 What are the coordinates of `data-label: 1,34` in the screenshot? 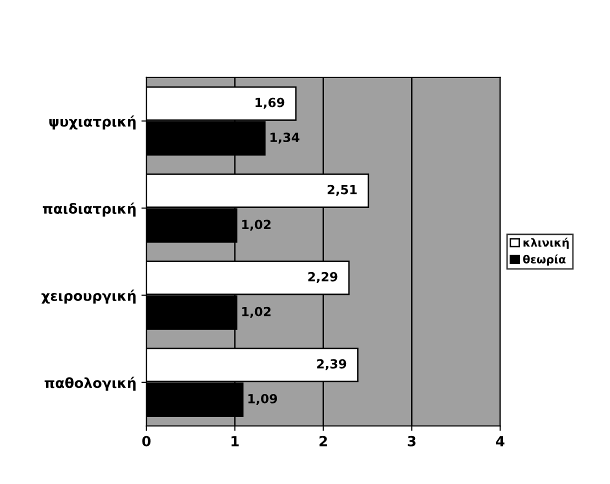 It's located at (285, 138).